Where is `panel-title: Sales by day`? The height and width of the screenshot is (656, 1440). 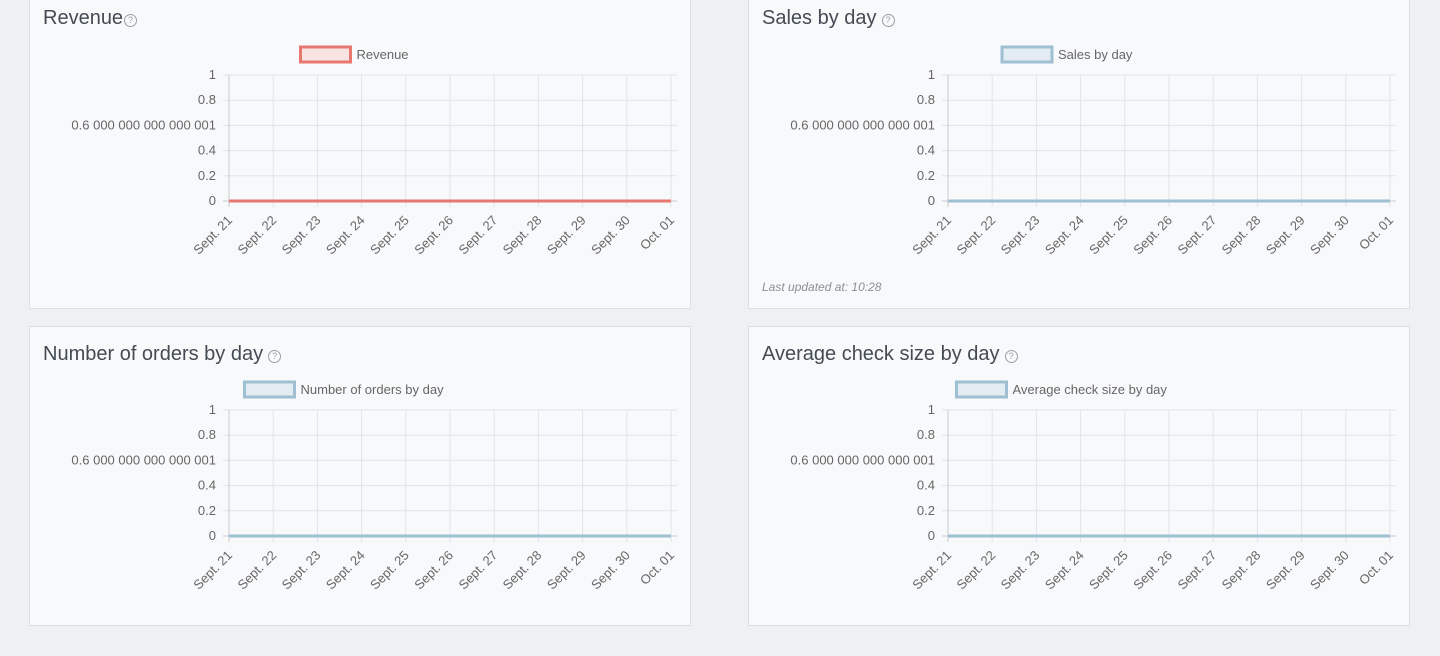
panel-title: Sales by day is located at coordinates (819, 18).